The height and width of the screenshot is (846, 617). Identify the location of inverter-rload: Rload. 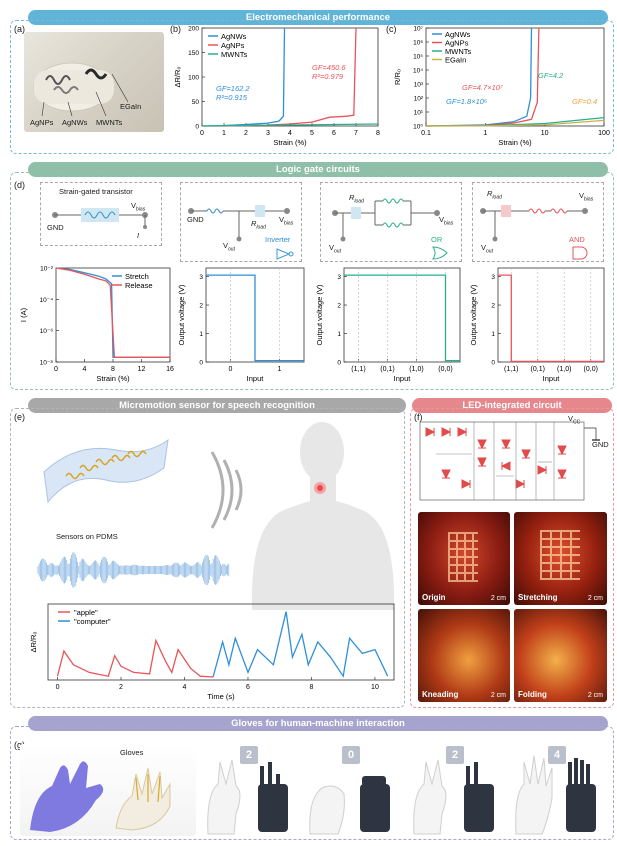
(258, 225).